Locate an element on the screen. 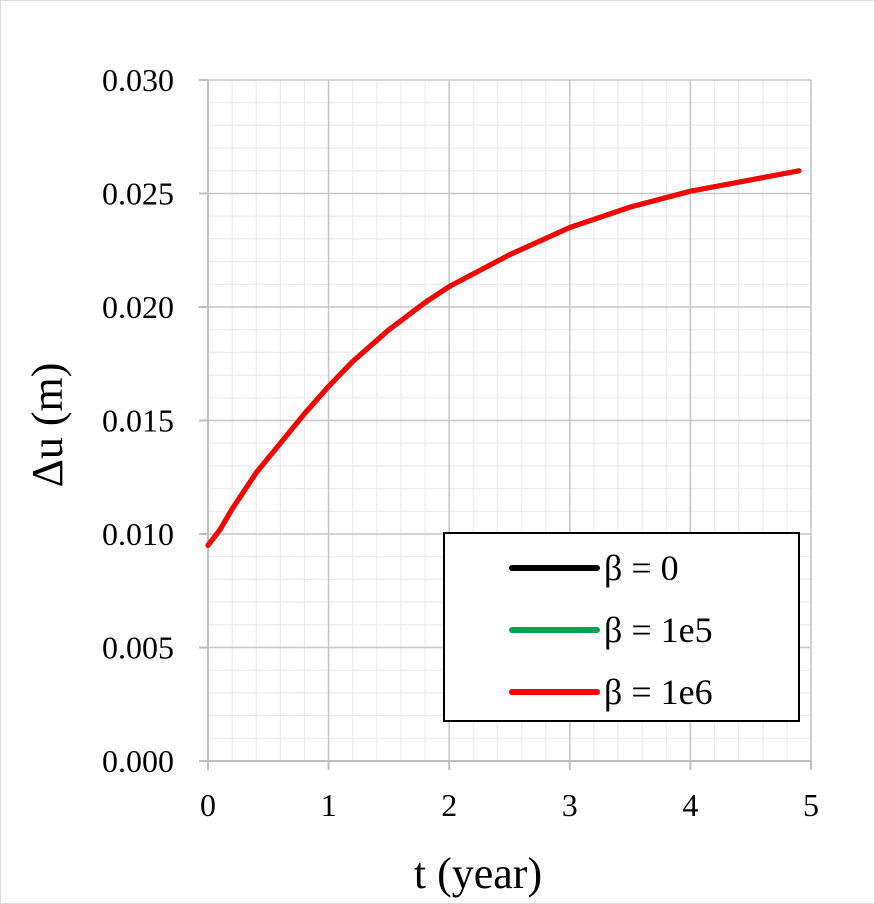  y-tick-label: 0.030 is located at coordinates (138, 80).